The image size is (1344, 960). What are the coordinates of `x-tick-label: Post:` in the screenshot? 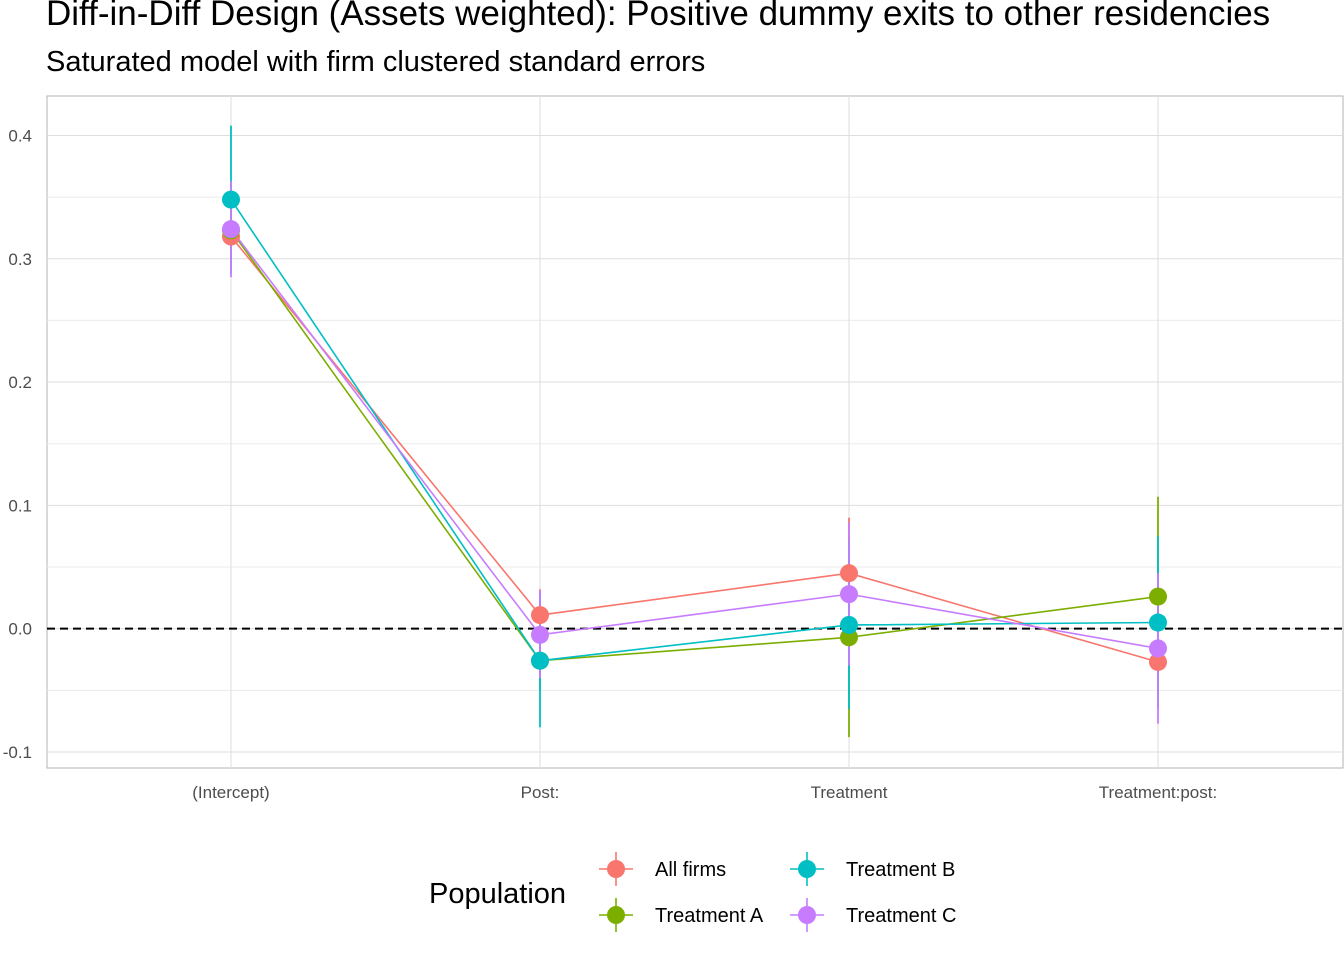 It's located at (540, 792).